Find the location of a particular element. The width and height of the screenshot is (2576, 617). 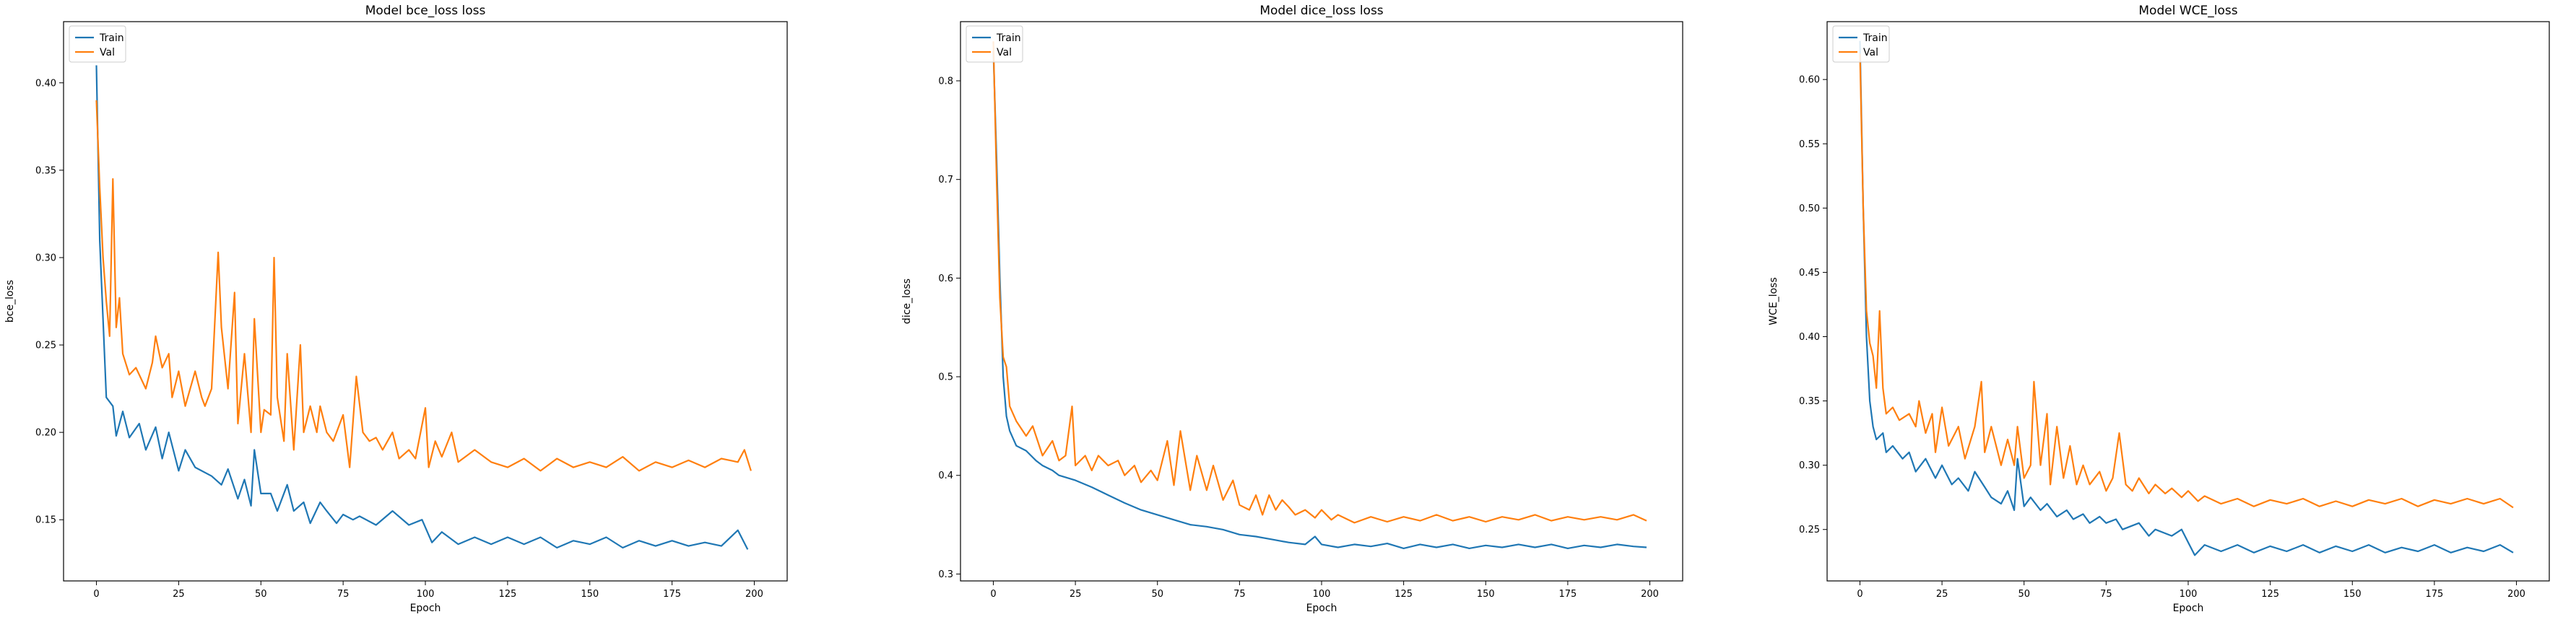

y-tick-label: 0.20 is located at coordinates (45, 433).